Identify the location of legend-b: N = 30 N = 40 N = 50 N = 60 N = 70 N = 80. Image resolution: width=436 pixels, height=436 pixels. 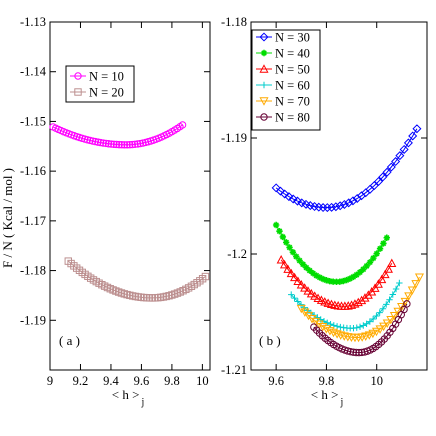
(286, 80).